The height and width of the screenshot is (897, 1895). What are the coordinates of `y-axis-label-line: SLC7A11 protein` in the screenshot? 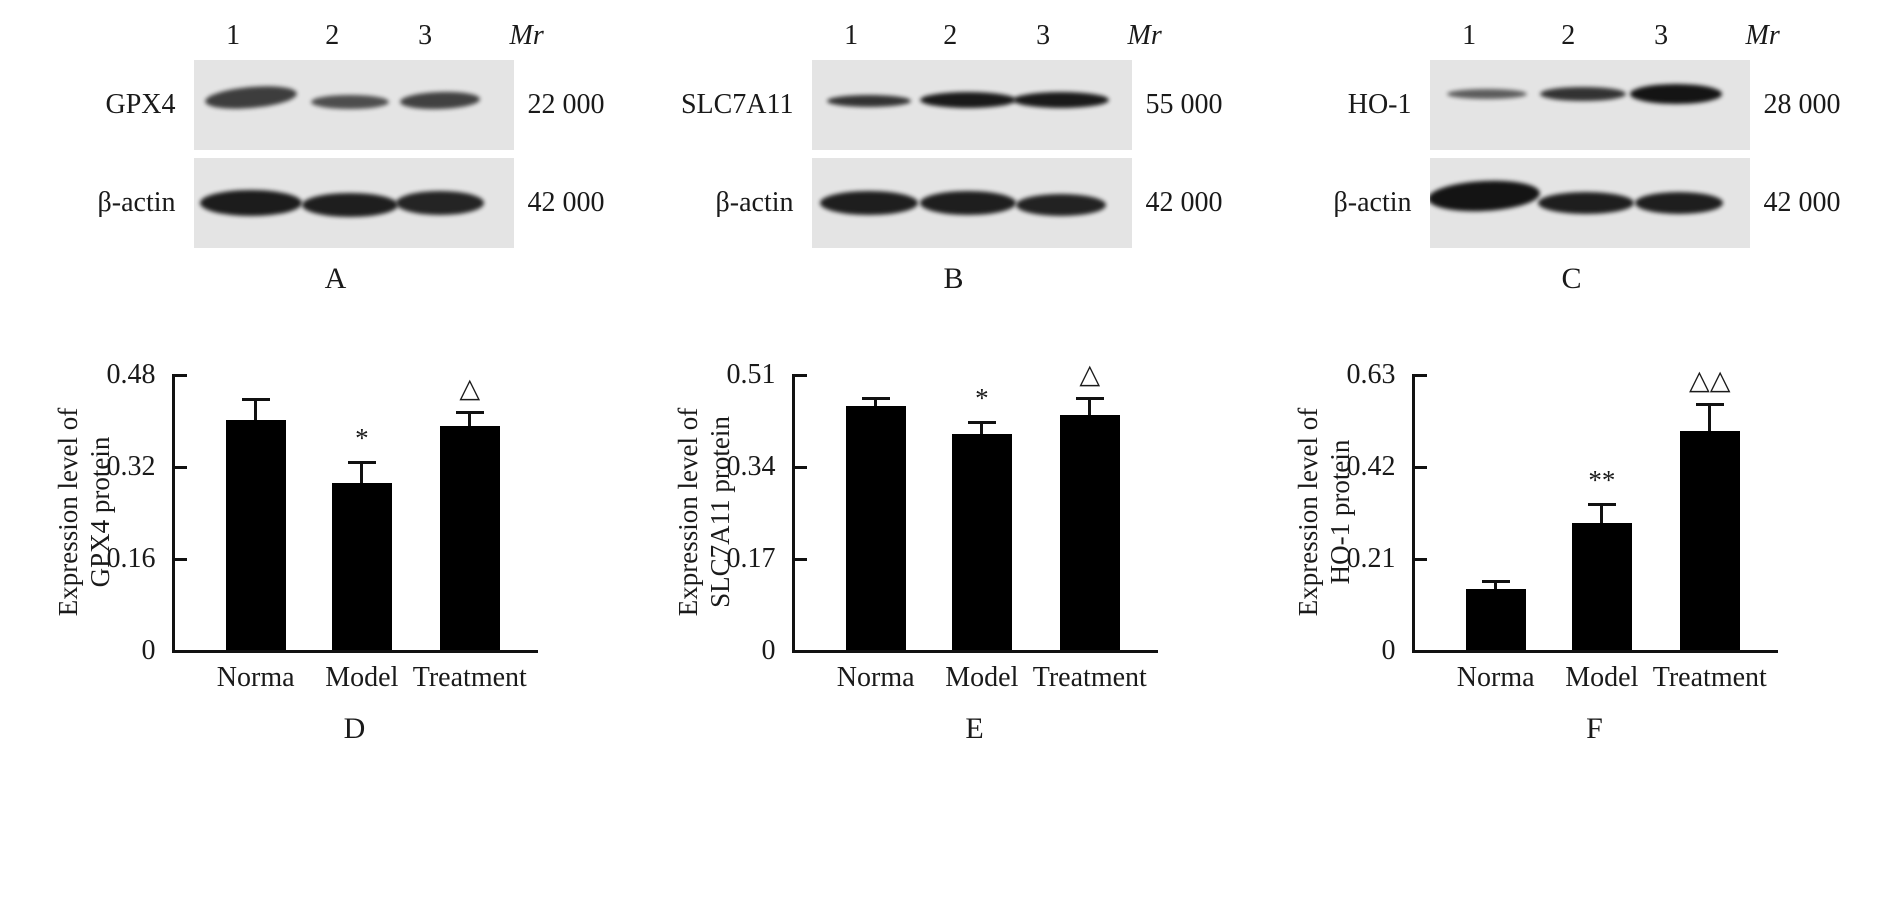 It's located at (719, 512).